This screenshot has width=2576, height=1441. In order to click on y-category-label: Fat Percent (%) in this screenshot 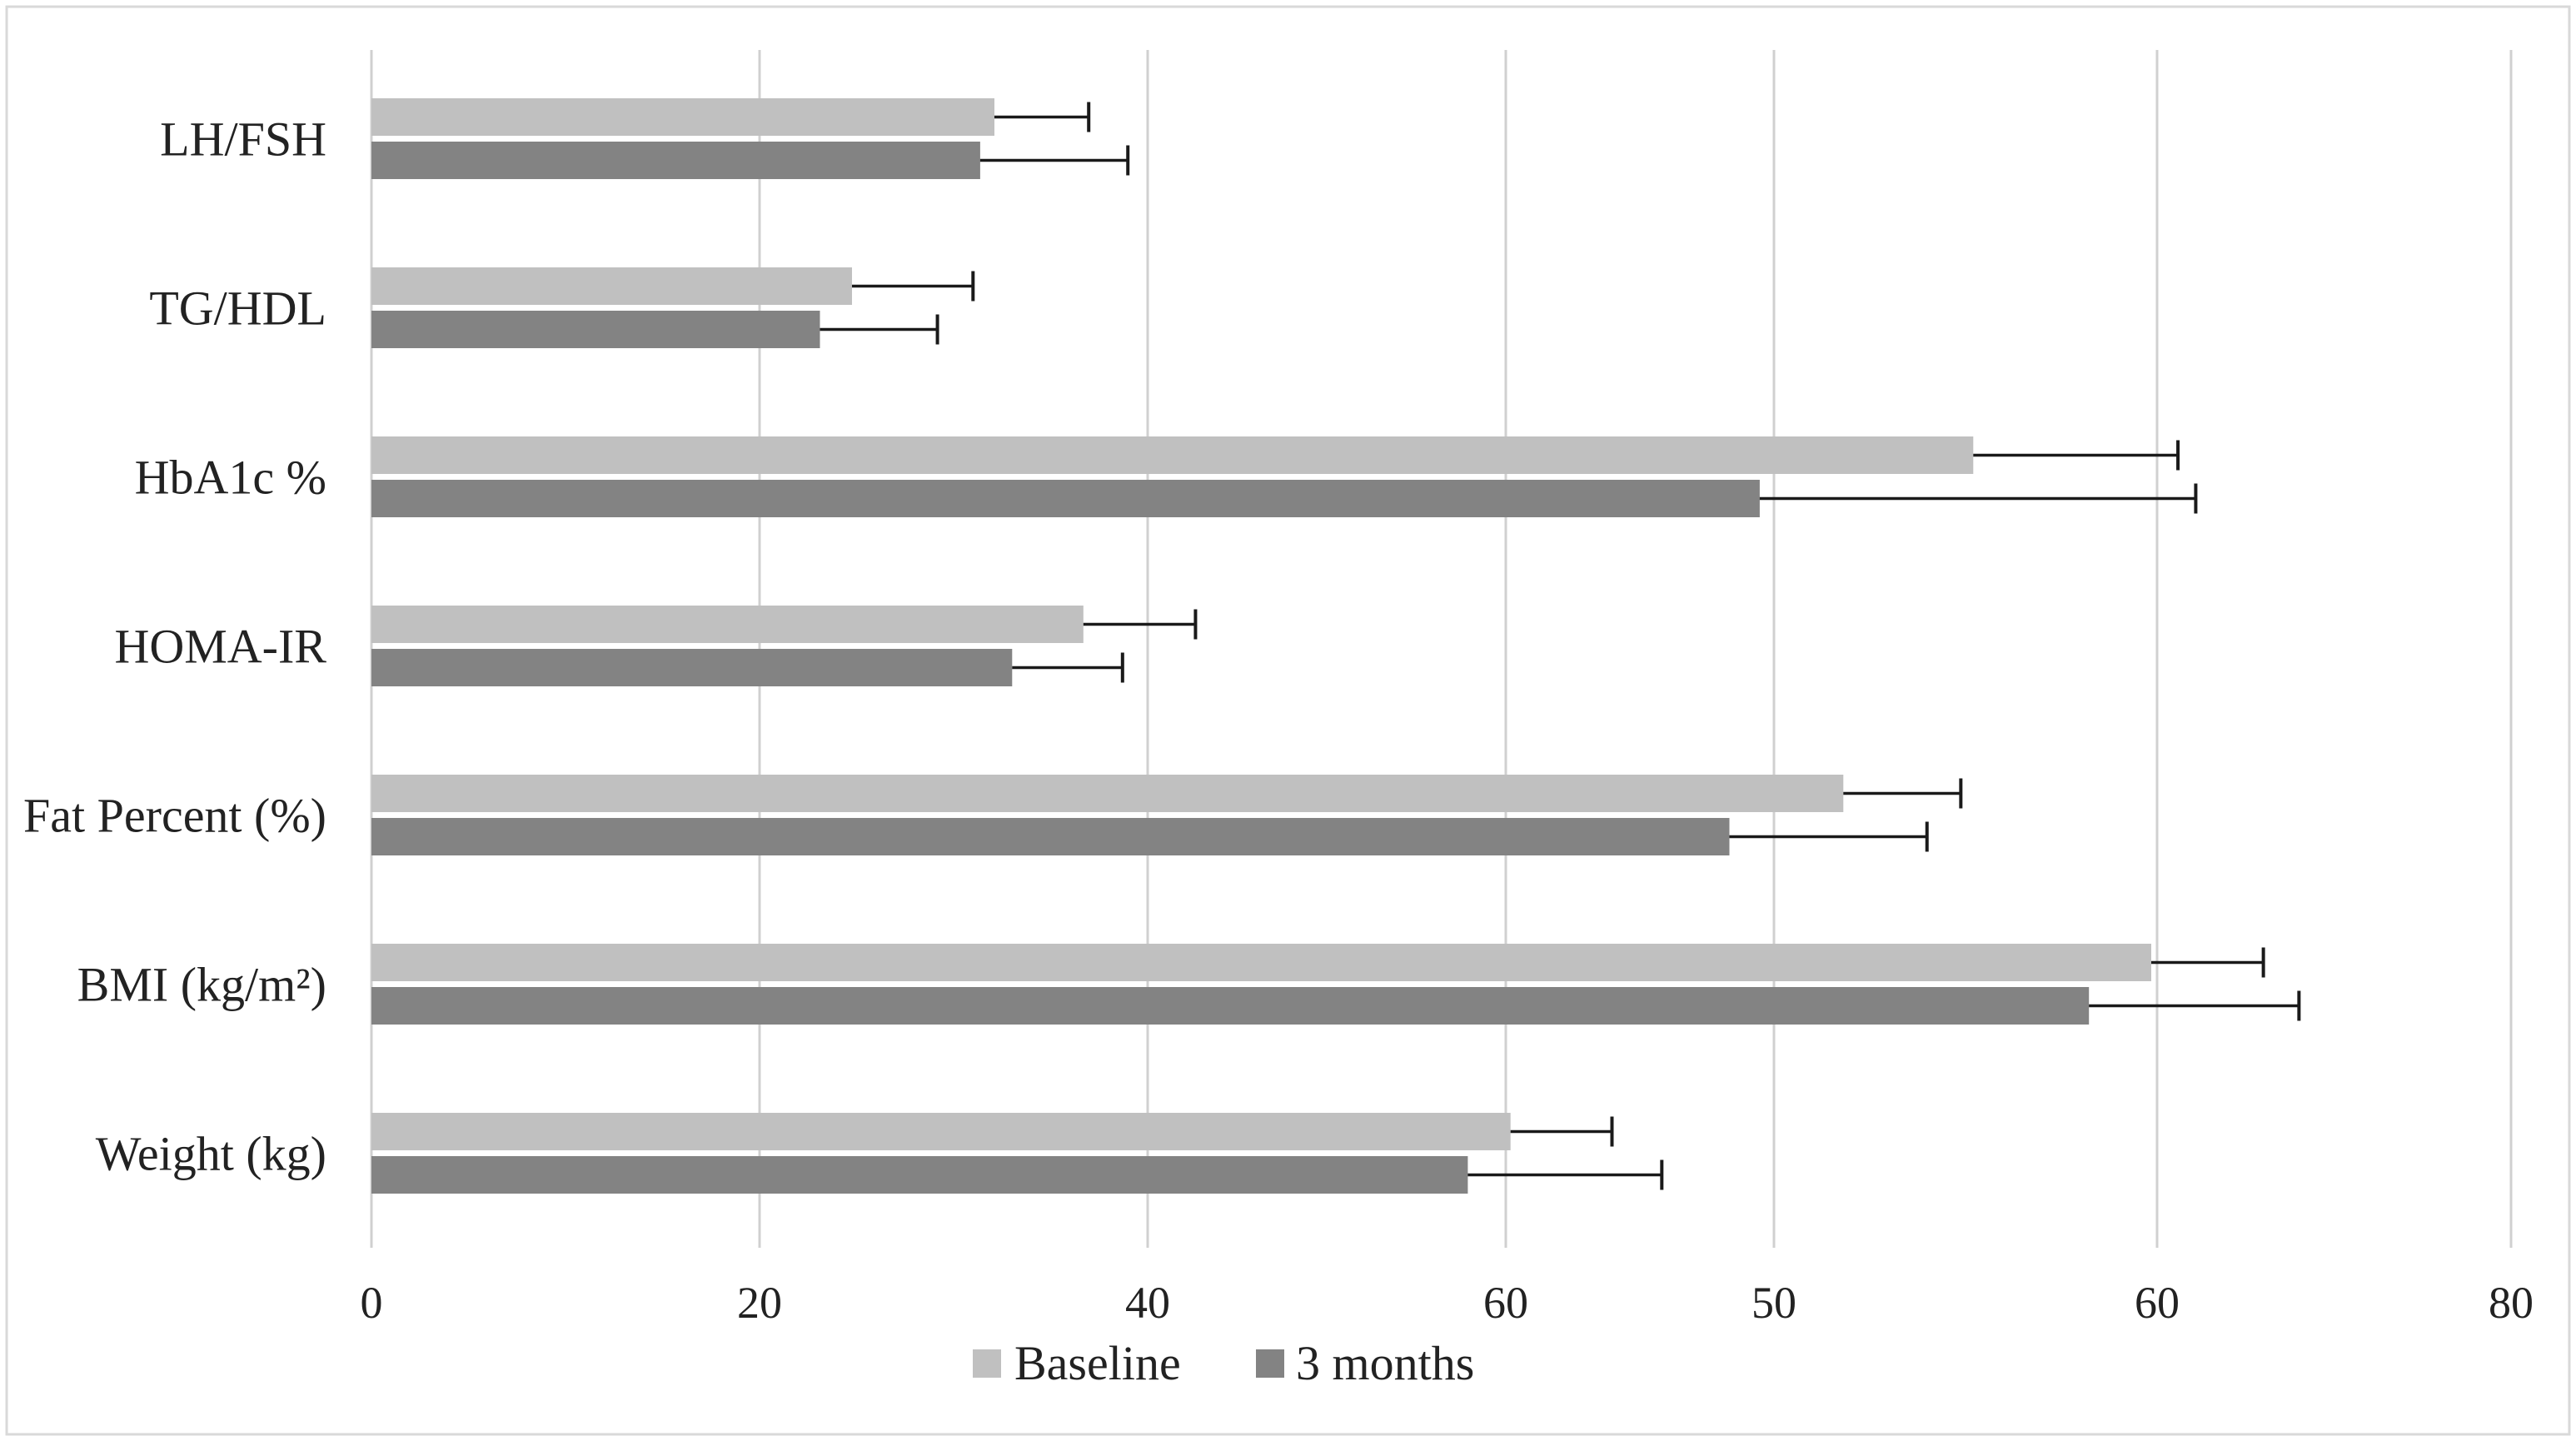, I will do `click(174, 816)`.